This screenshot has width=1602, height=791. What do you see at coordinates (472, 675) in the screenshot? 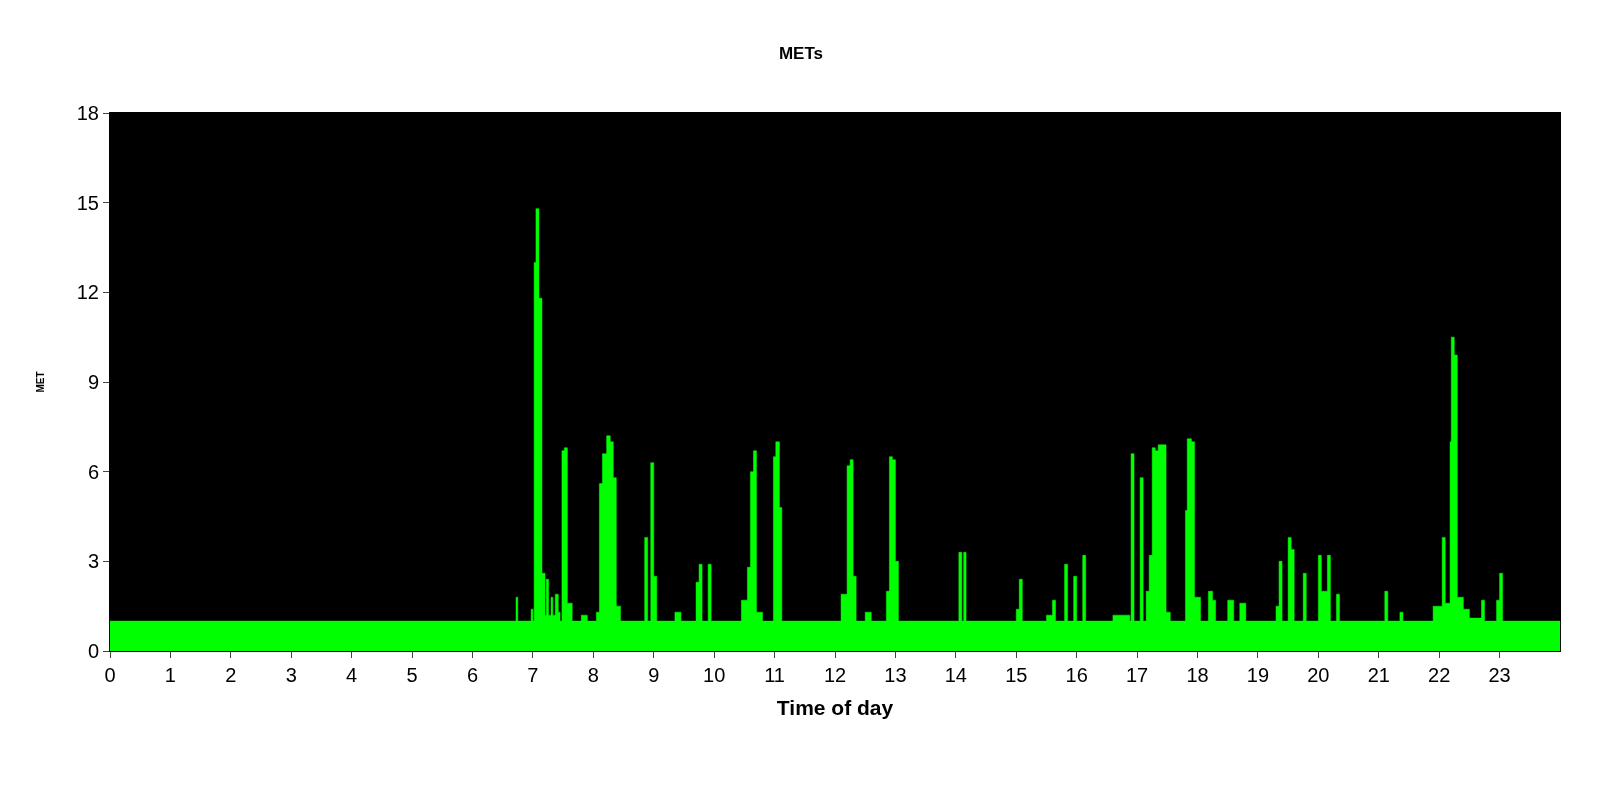
I see `x-tick-label: 6` at bounding box center [472, 675].